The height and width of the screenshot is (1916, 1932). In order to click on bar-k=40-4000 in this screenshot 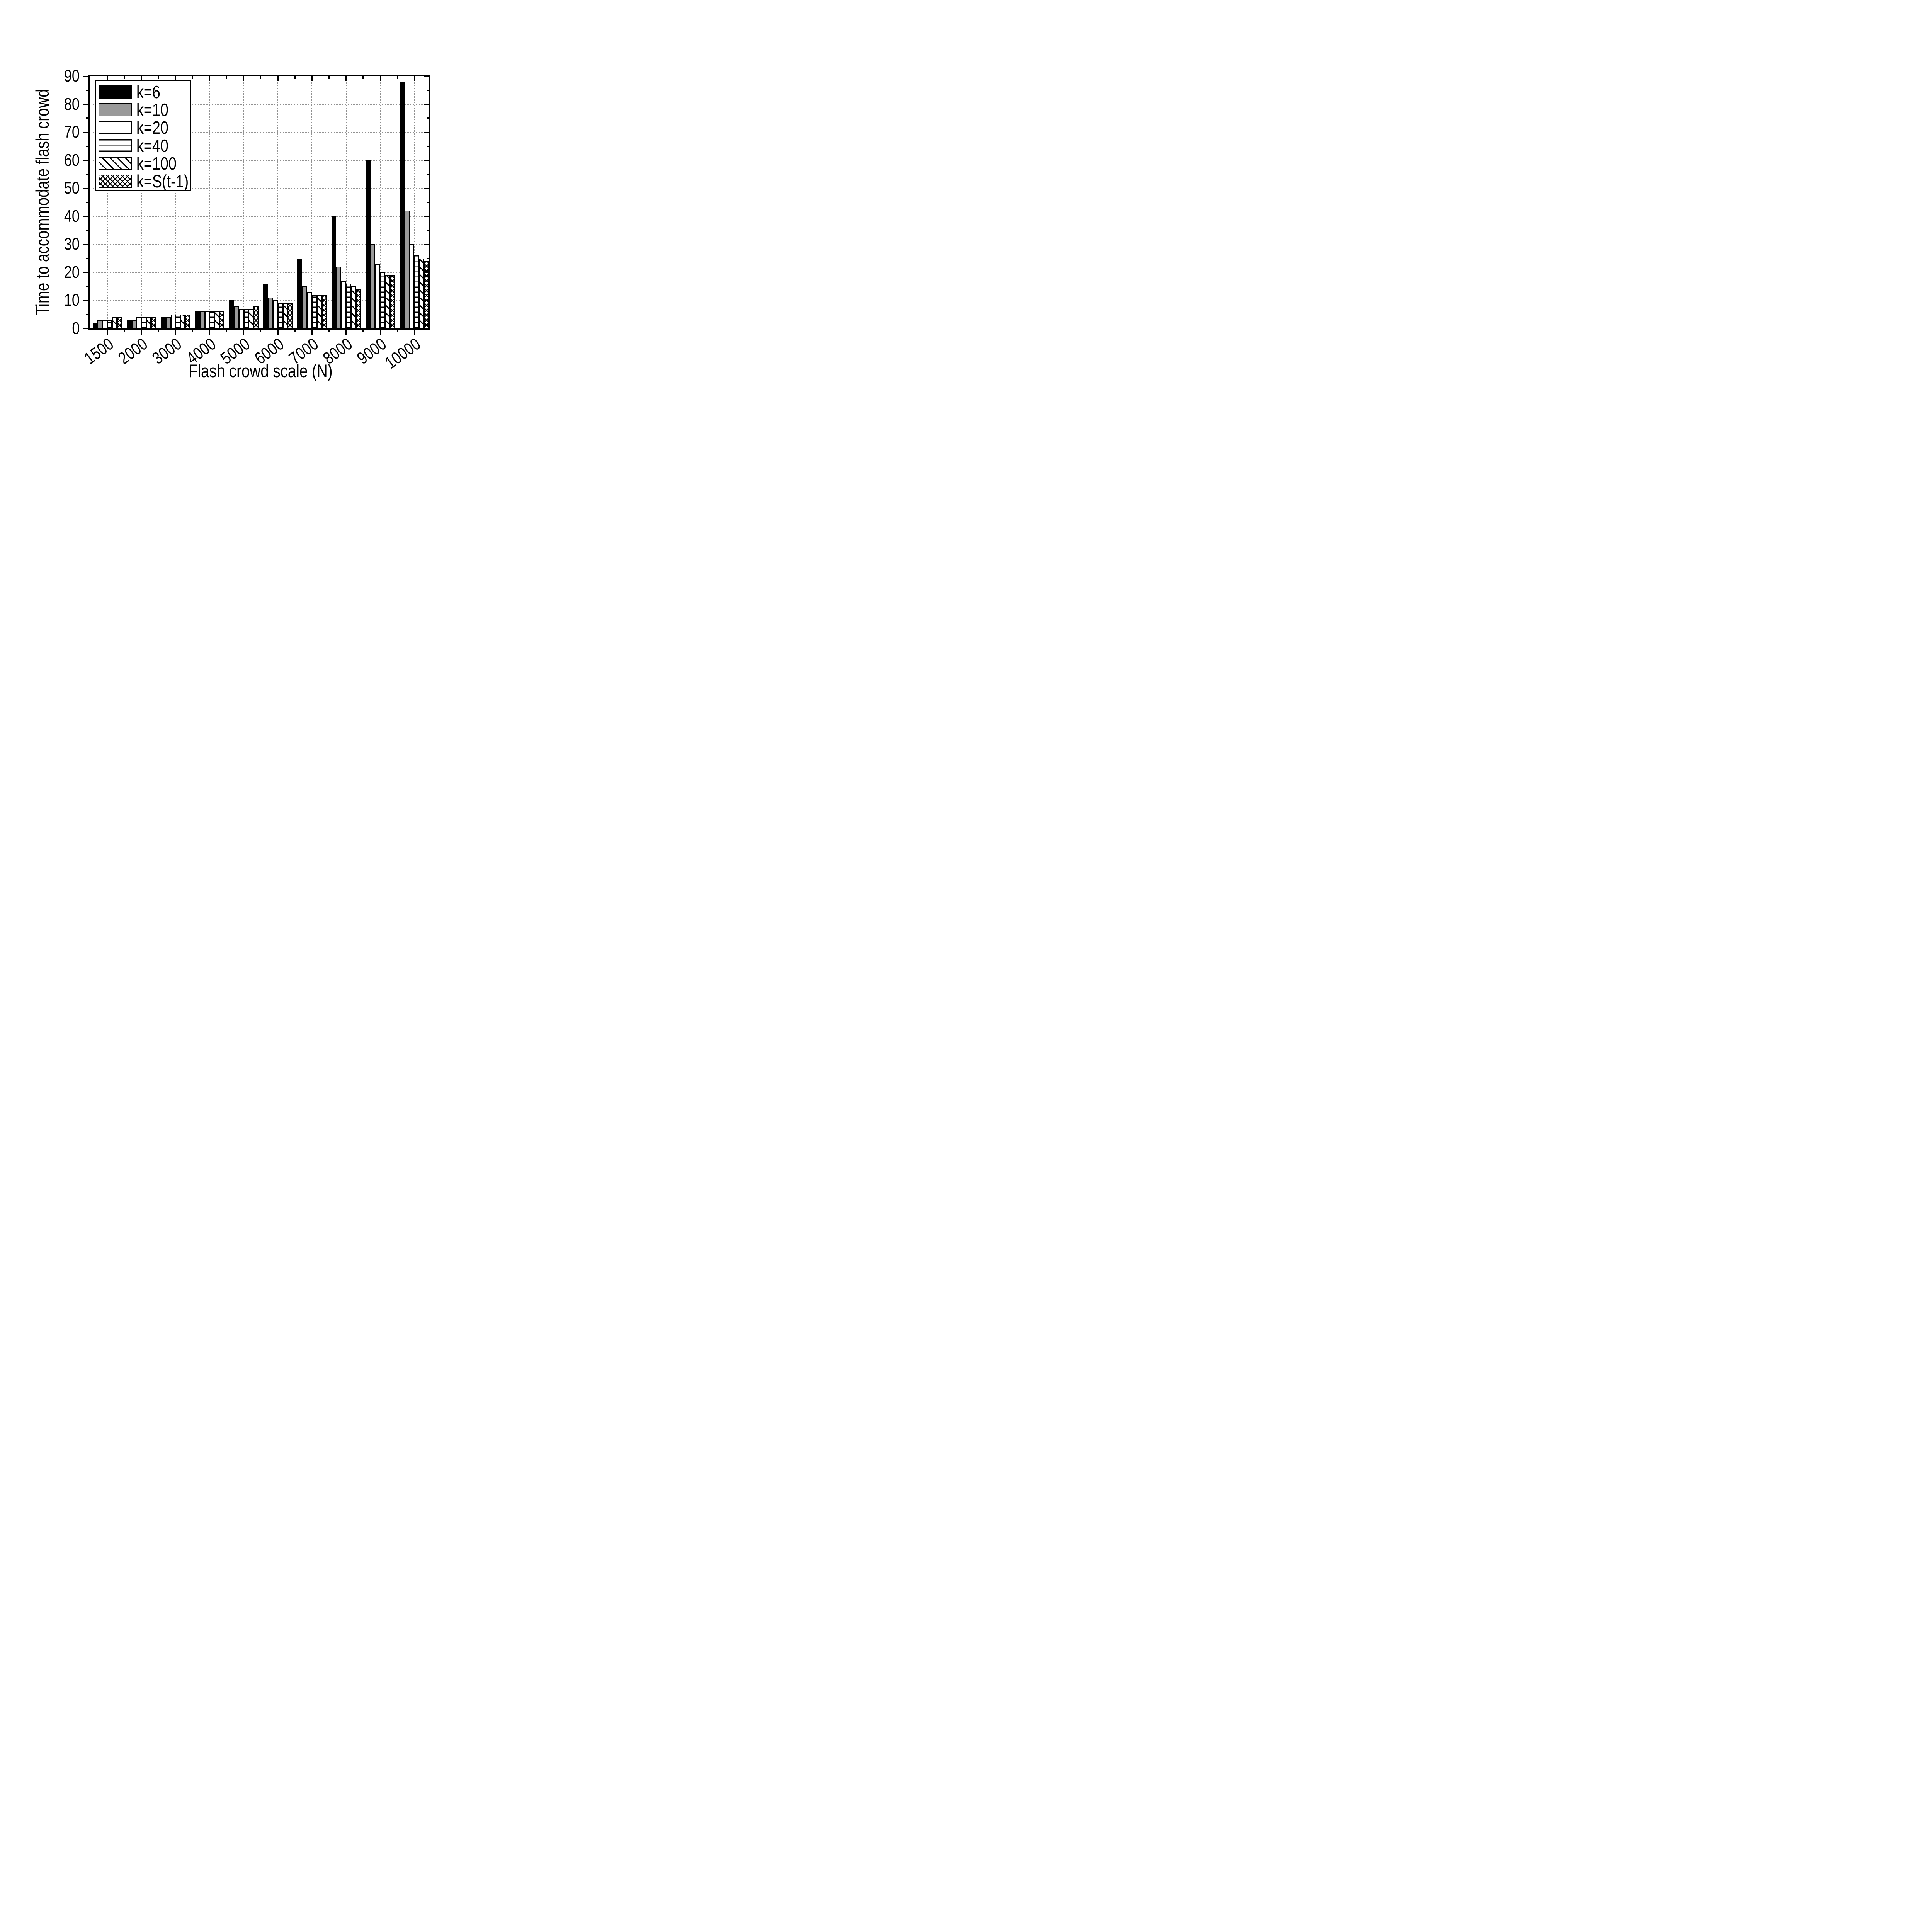, I will do `click(212, 319)`.